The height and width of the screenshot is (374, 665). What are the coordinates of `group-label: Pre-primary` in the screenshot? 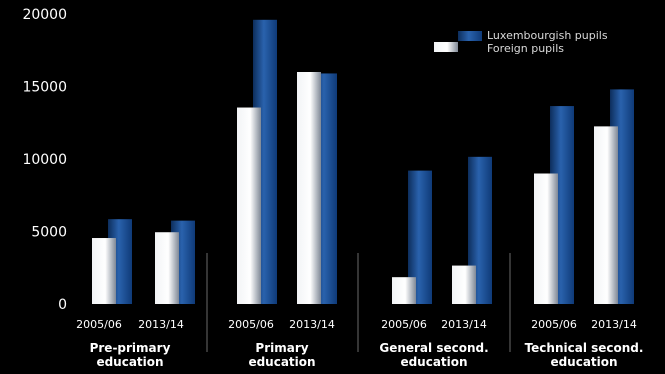 It's located at (130, 348).